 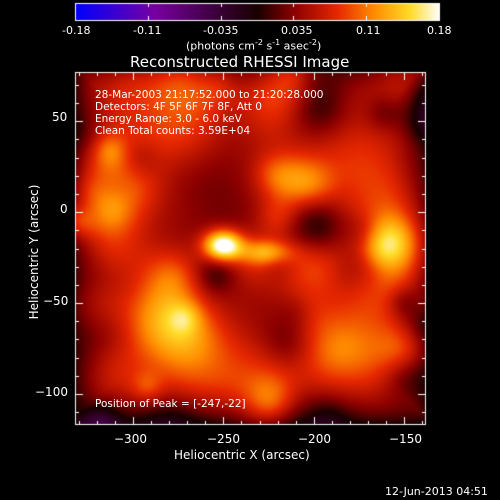 I want to click on units-exp-2: -1, so click(x=276, y=42).